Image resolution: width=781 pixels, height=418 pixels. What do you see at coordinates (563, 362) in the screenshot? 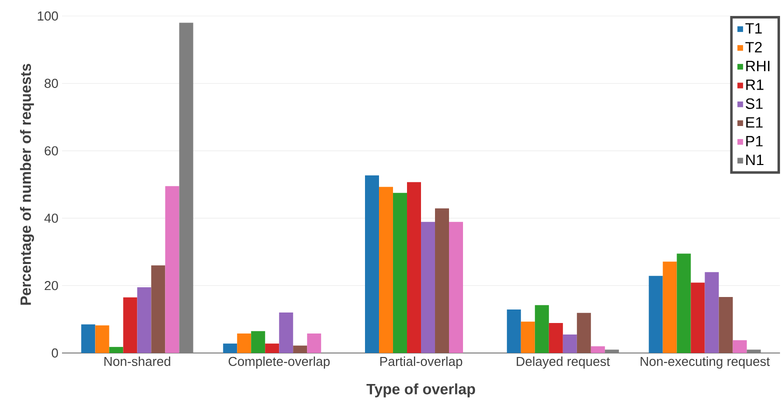
I see `x-tick-label: Delayed request` at bounding box center [563, 362].